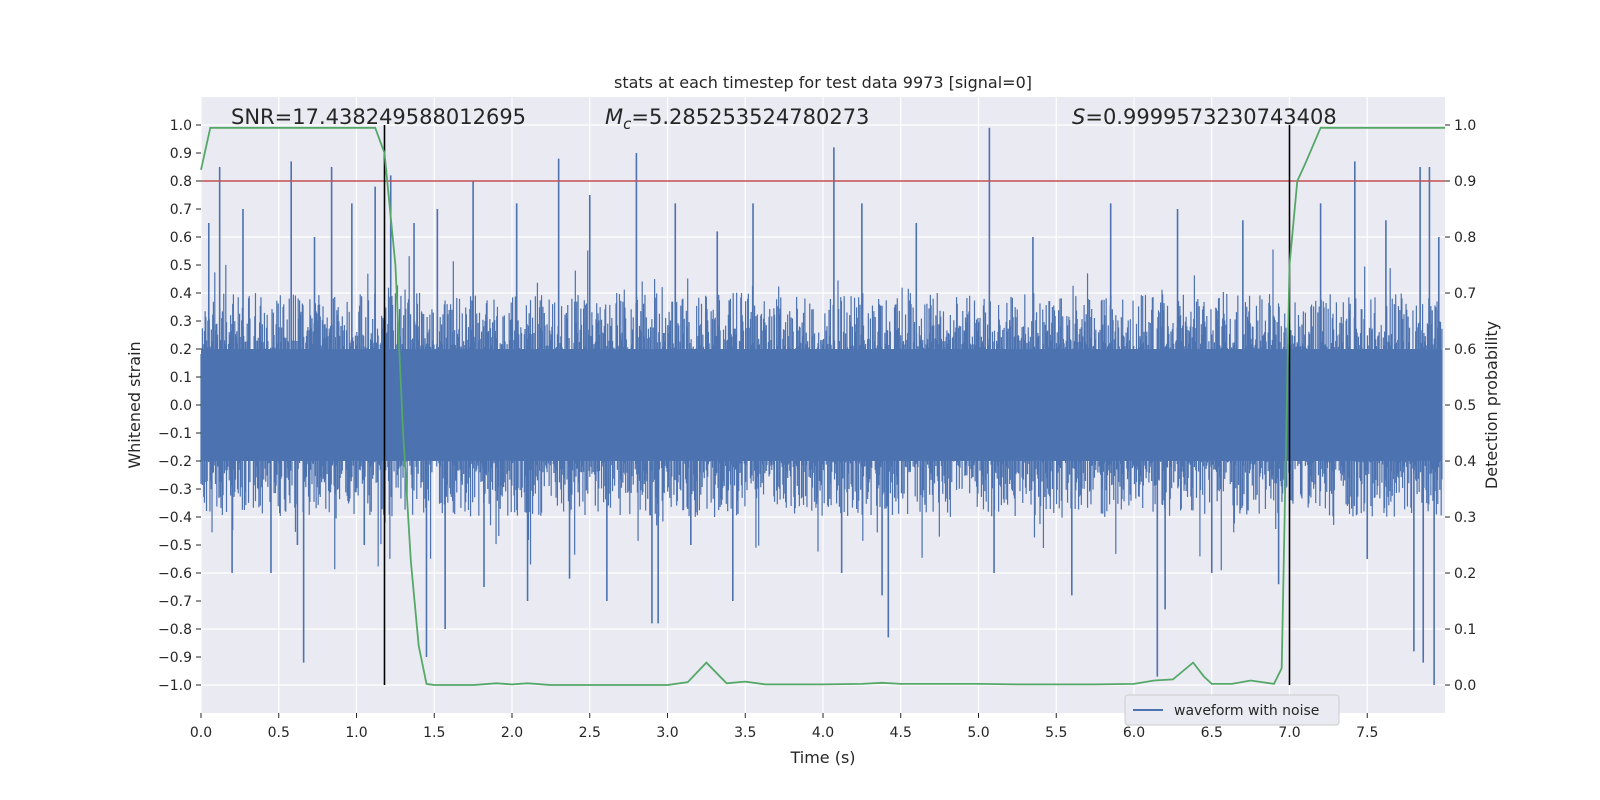  I want to click on y-right-tick-label: 0.8, so click(1465, 238).